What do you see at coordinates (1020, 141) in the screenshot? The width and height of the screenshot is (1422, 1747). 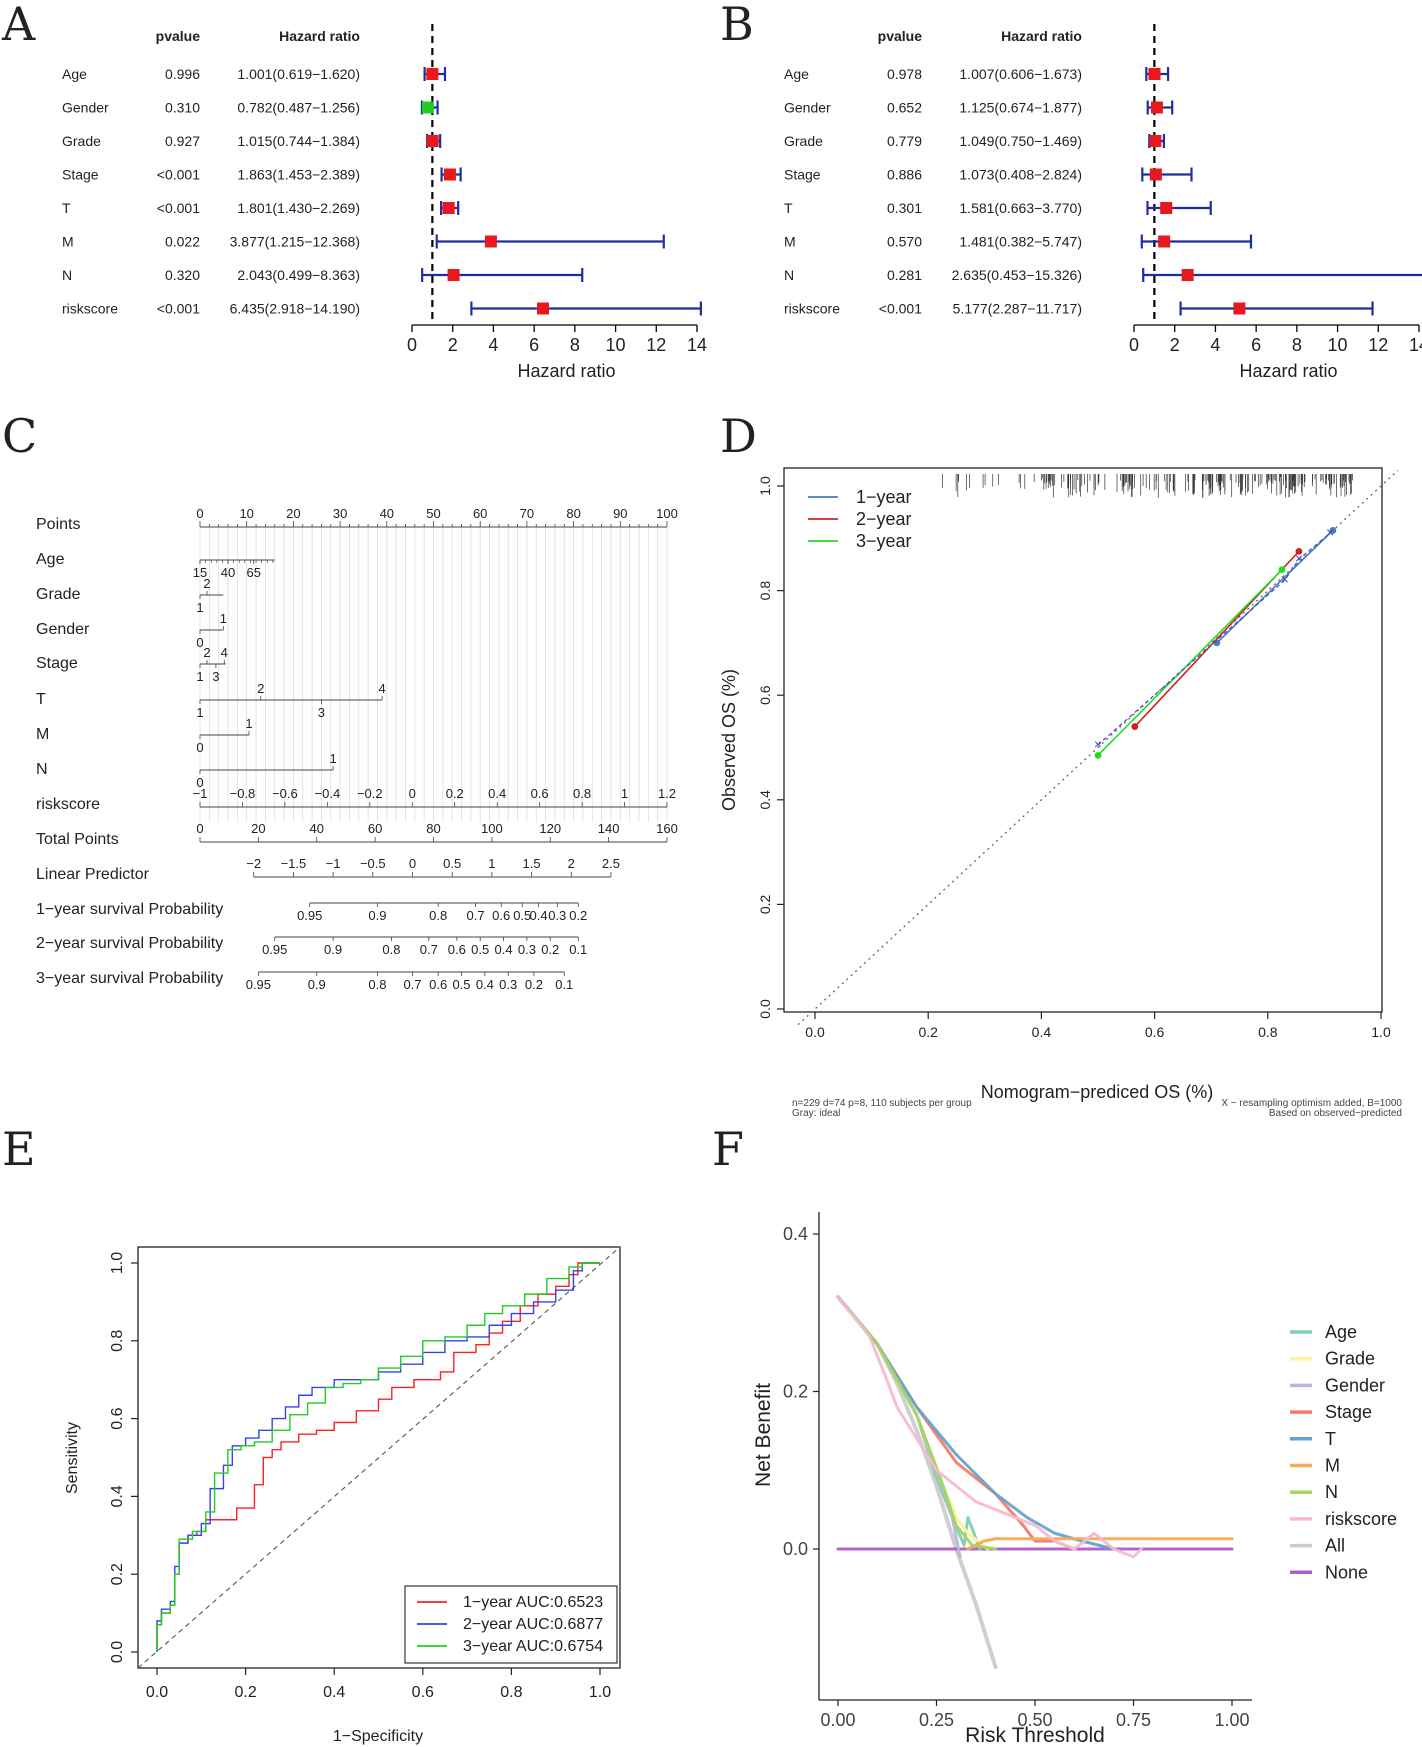 I see `row-hr-text-grade: 1.049(0.750−1.469)` at bounding box center [1020, 141].